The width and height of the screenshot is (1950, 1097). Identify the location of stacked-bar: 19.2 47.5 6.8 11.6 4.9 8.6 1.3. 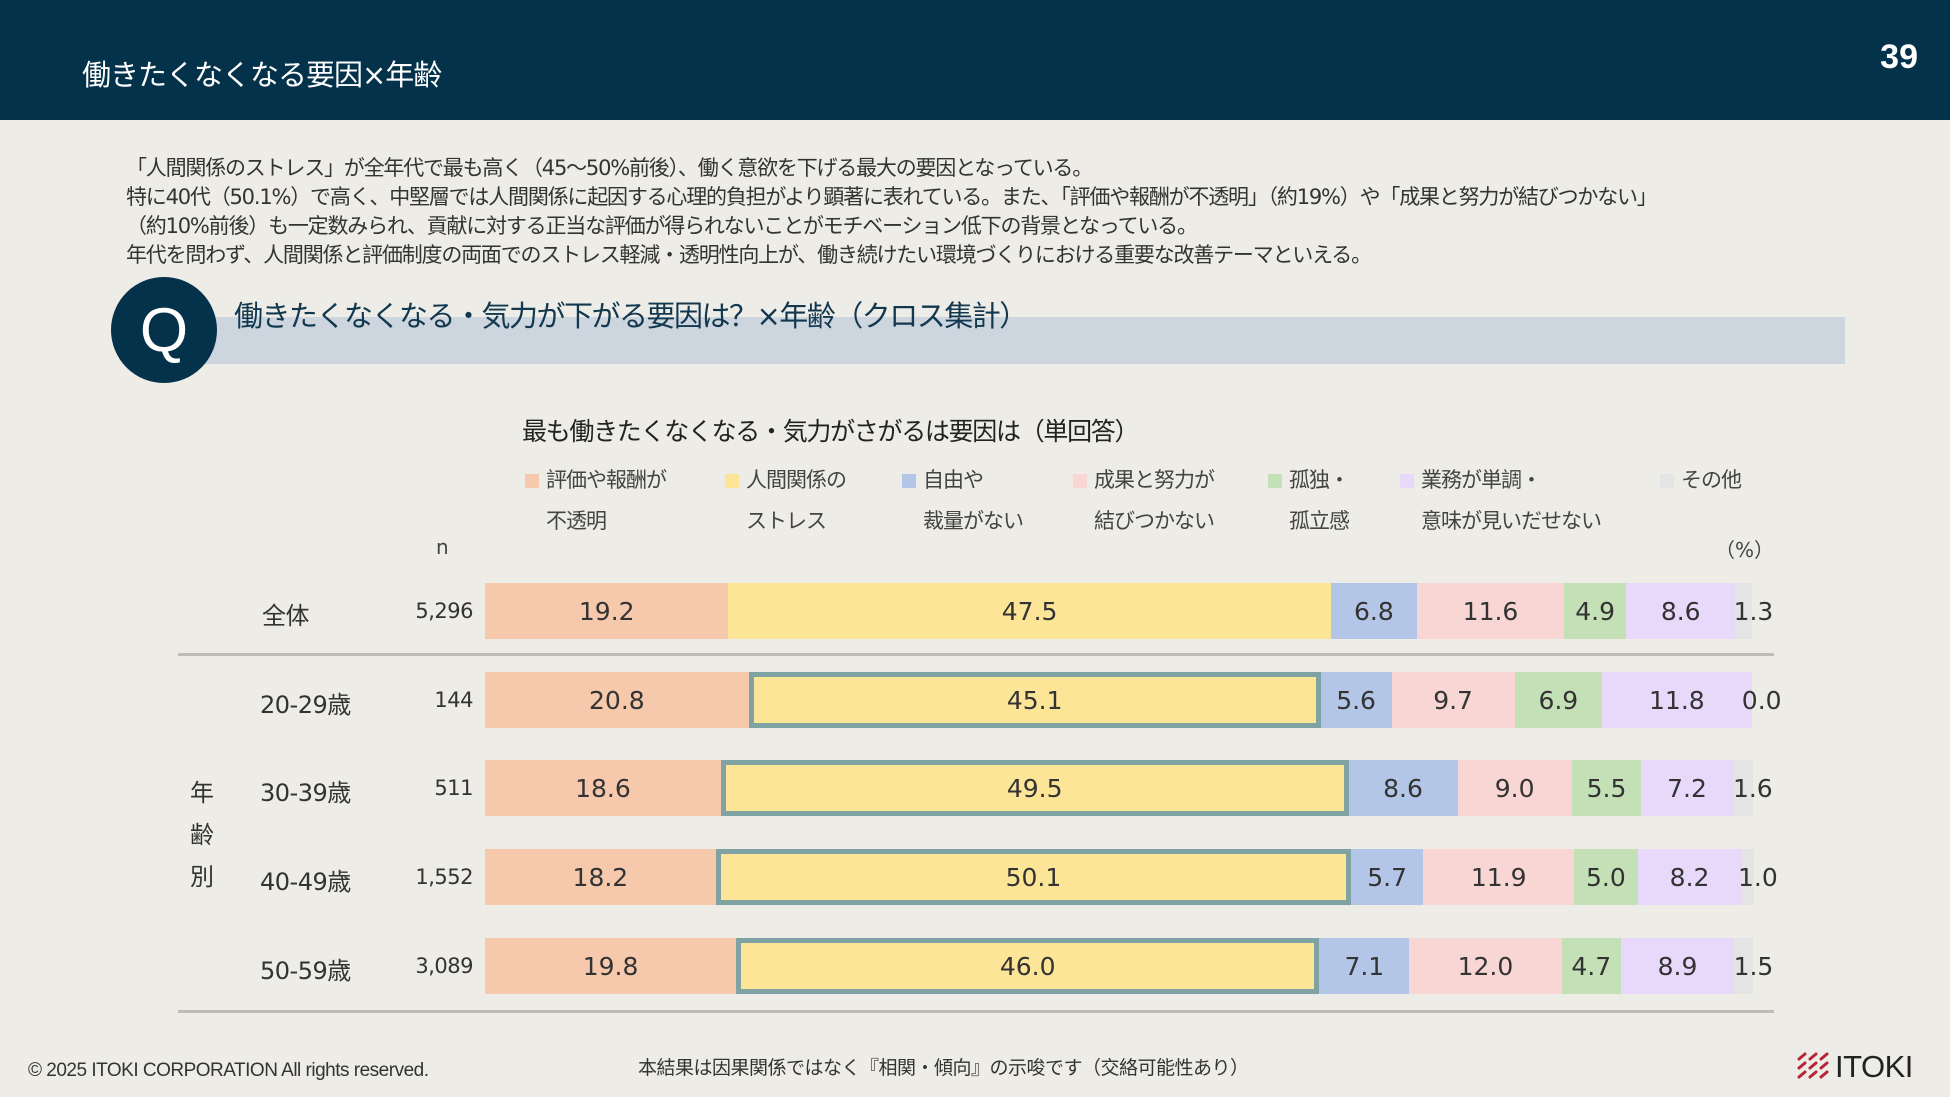
(1129, 611).